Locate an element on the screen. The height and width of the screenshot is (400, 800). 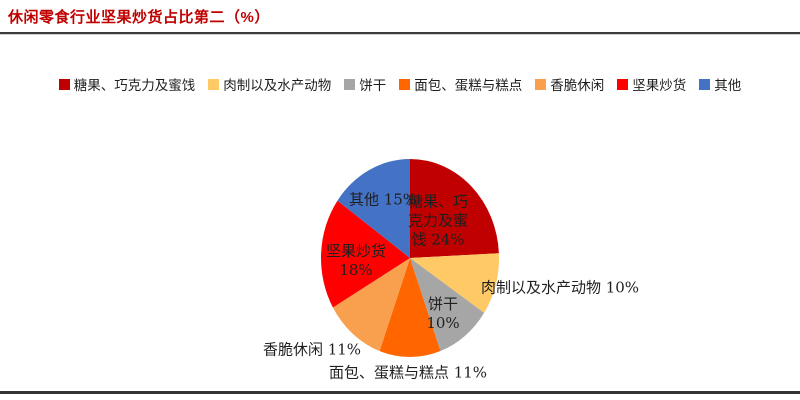
pie-label-6: 坚果炒货 18% is located at coordinates (356, 260).